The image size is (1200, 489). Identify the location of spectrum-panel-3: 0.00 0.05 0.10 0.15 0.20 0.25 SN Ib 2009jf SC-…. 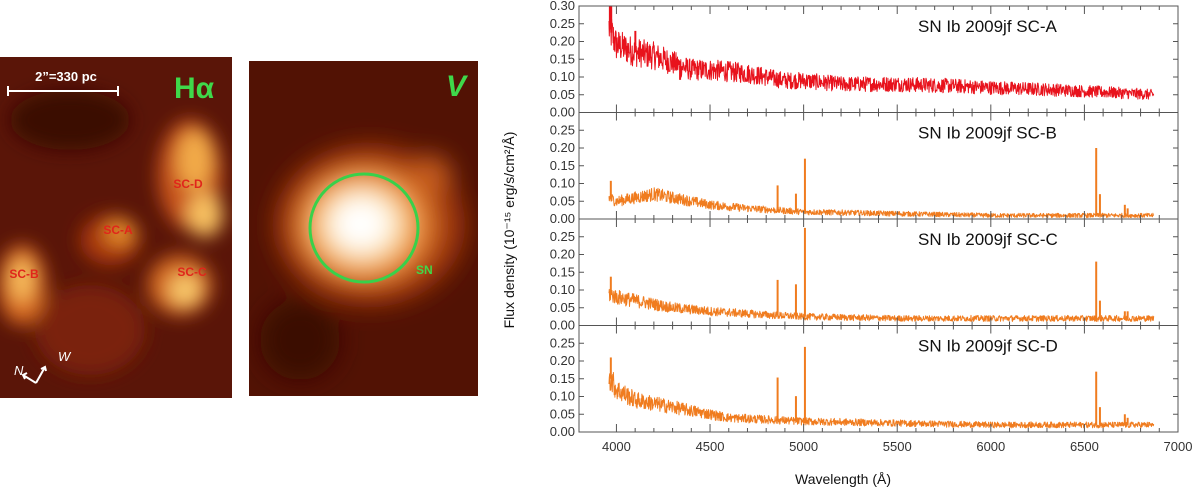
(864, 275).